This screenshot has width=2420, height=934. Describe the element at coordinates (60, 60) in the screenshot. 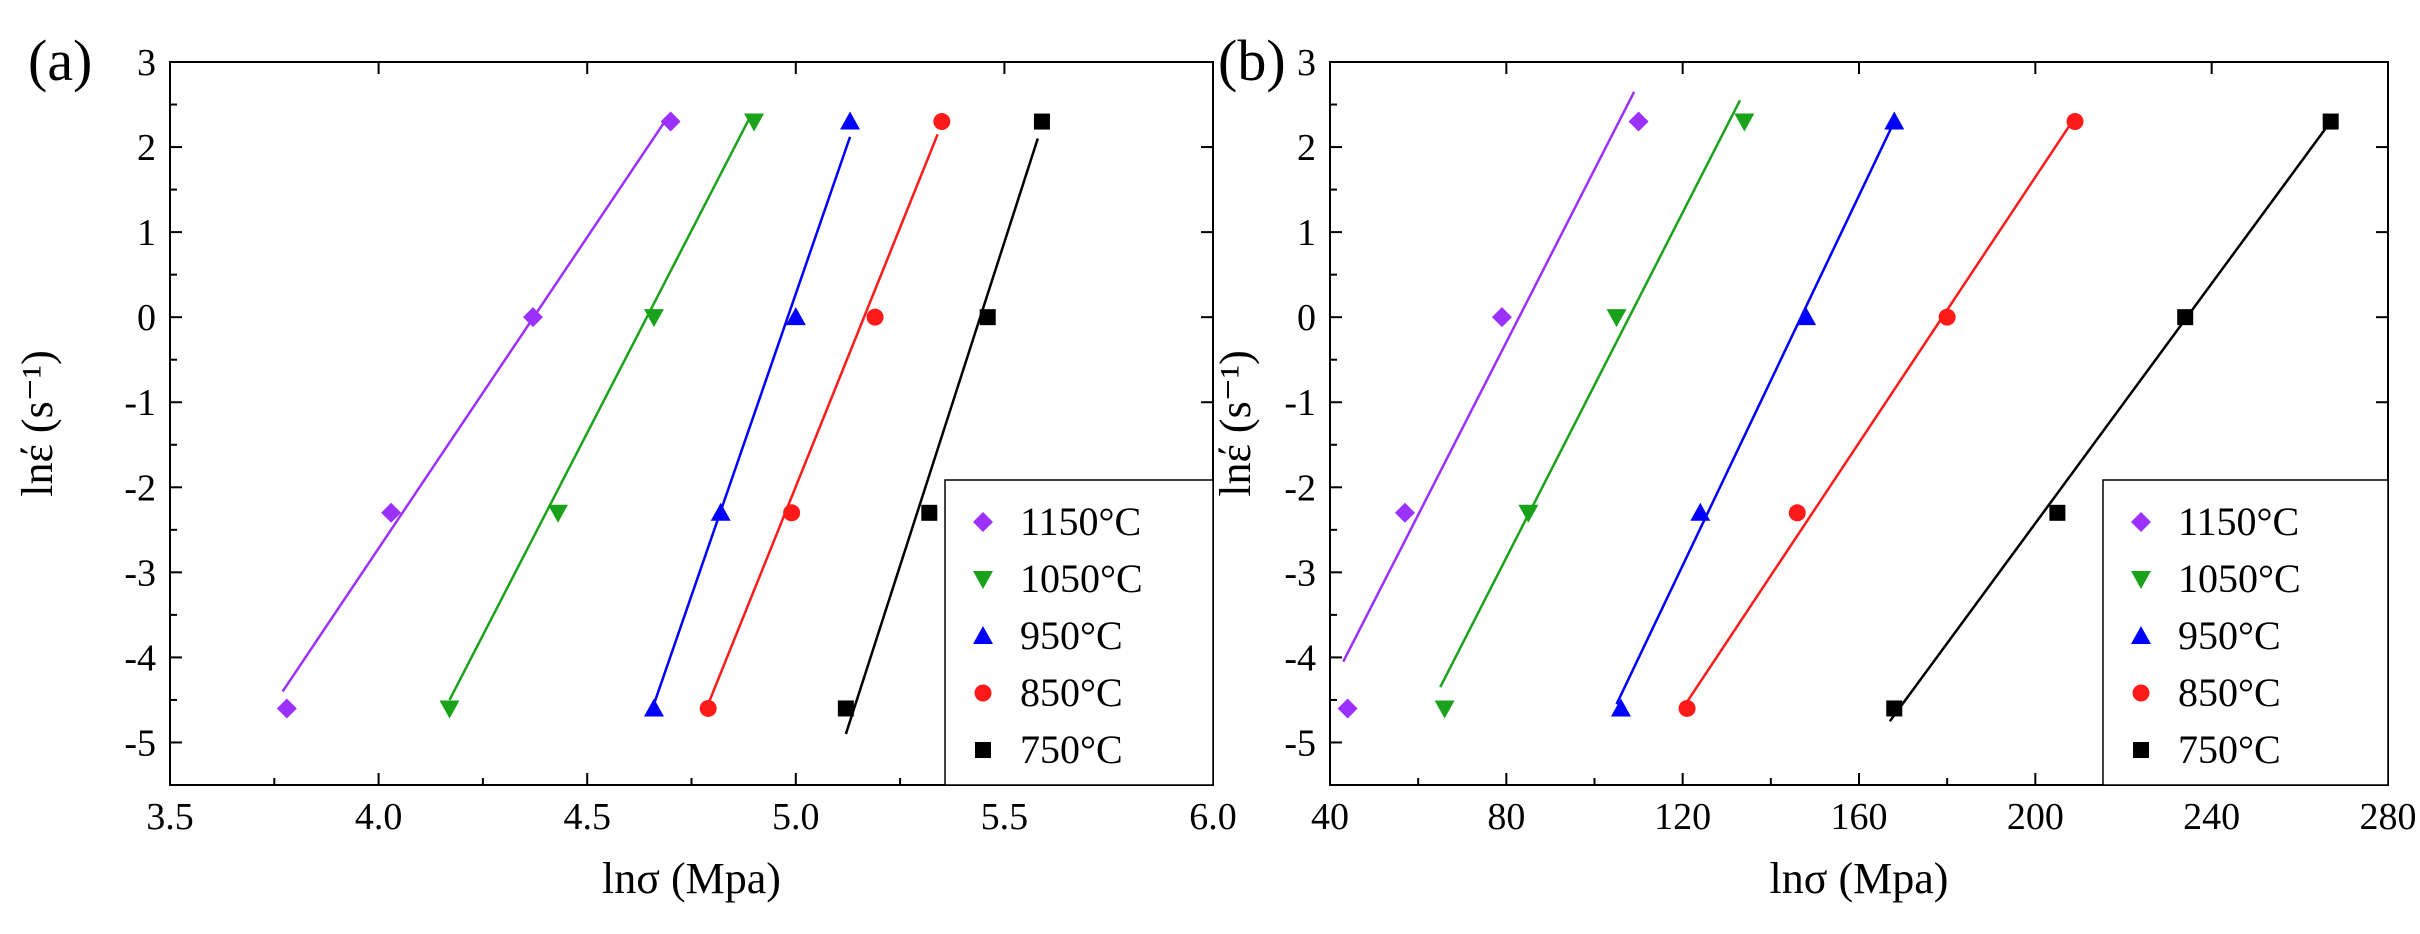

I see `panel-label: (a)` at that location.